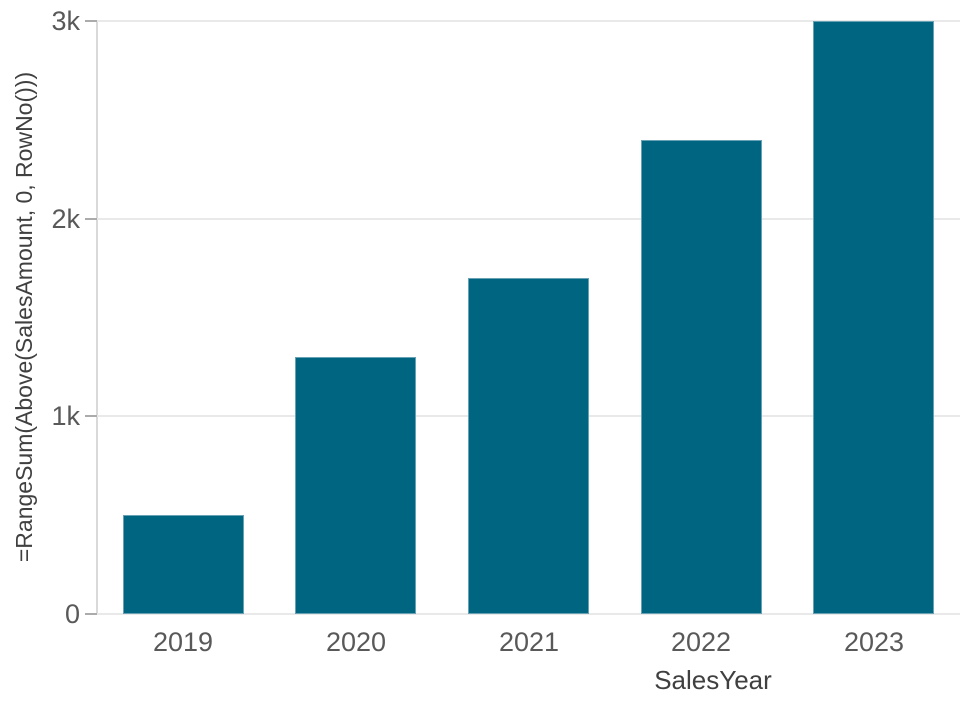 This screenshot has width=960, height=702. I want to click on y-tick-mark-2k, so click(91, 219).